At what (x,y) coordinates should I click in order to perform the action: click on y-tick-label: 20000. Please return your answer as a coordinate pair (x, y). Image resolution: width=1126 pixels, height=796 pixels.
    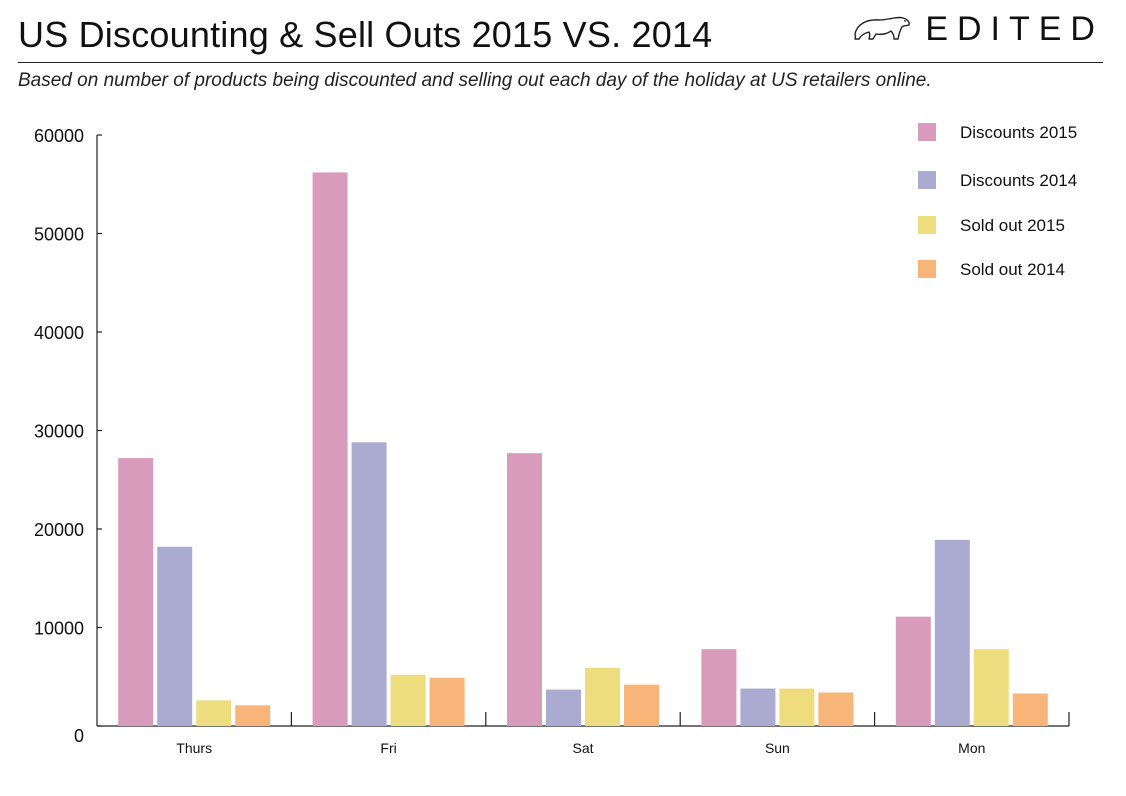
    Looking at the image, I should click on (59, 530).